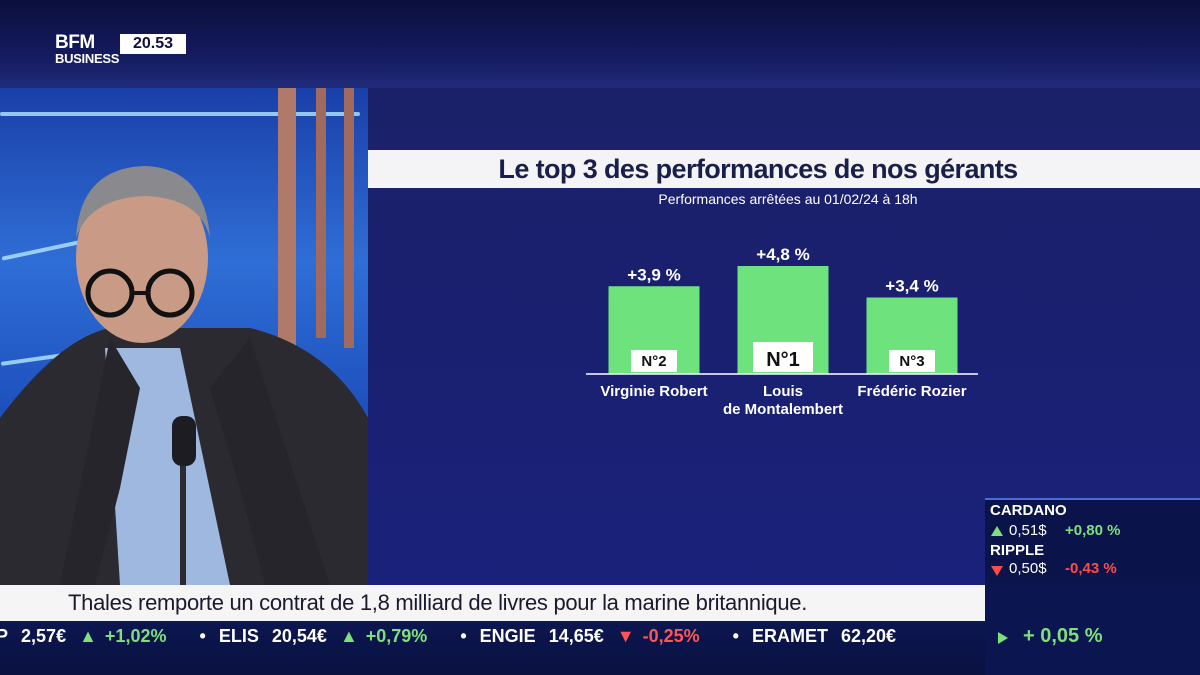 Image resolution: width=1200 pixels, height=675 pixels. Describe the element at coordinates (783, 409) in the screenshot. I see `category-label: de Montalembert` at that location.